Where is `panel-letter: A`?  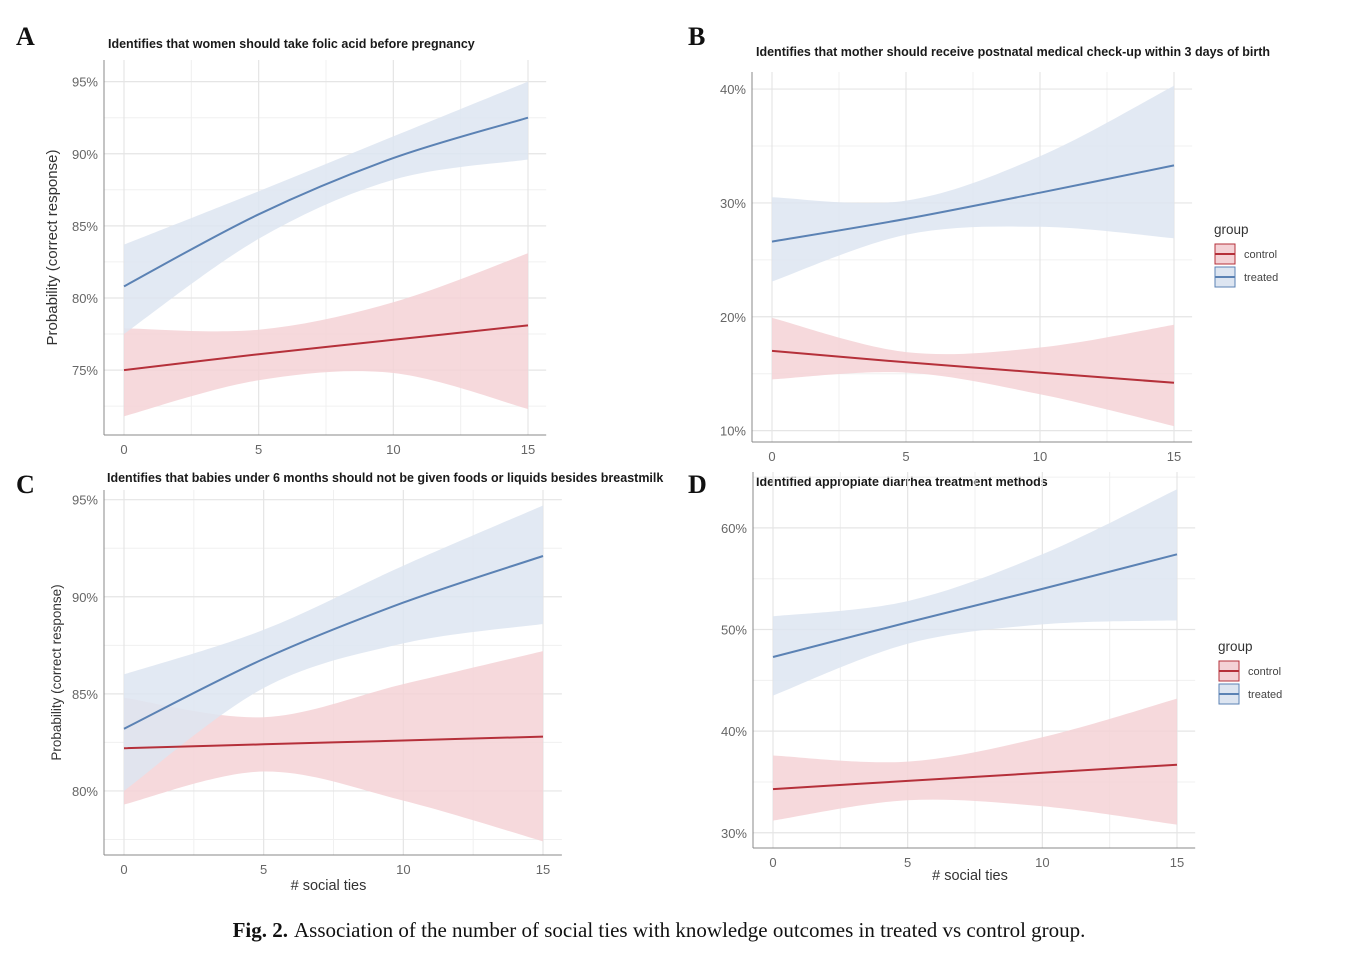 panel-letter: A is located at coordinates (25, 36).